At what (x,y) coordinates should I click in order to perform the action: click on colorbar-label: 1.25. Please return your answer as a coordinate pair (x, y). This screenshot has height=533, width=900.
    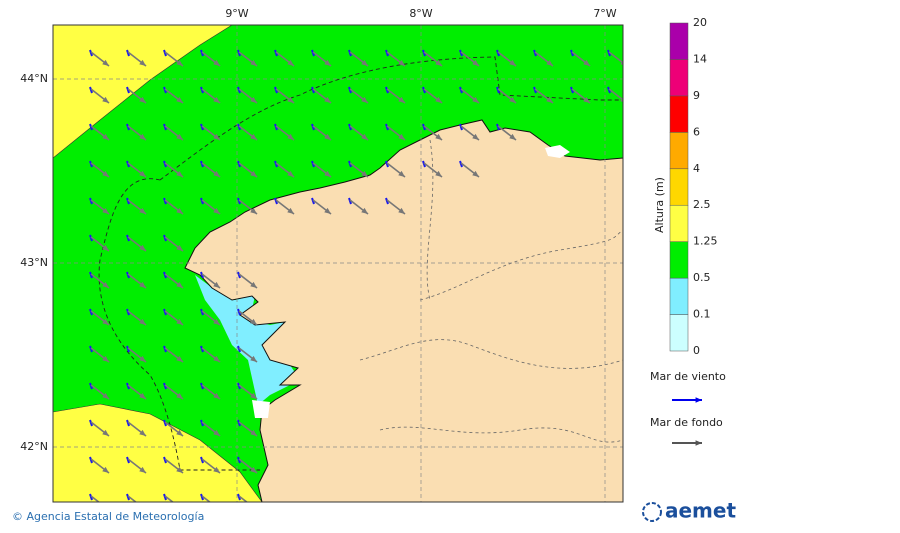
    Looking at the image, I should click on (705, 241).